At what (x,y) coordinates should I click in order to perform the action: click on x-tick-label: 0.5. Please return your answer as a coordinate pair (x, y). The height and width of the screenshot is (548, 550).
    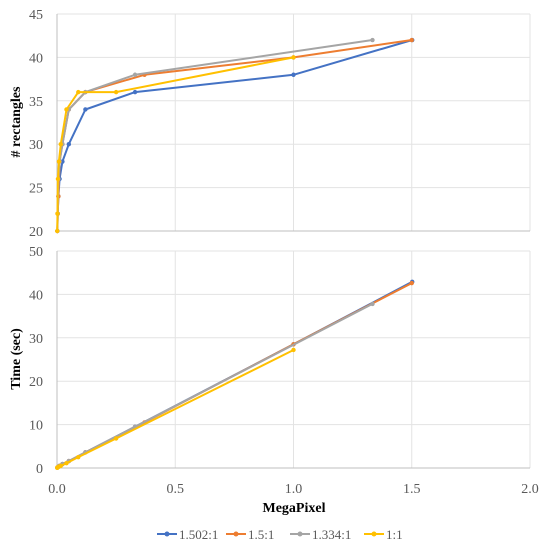
    Looking at the image, I should click on (176, 489).